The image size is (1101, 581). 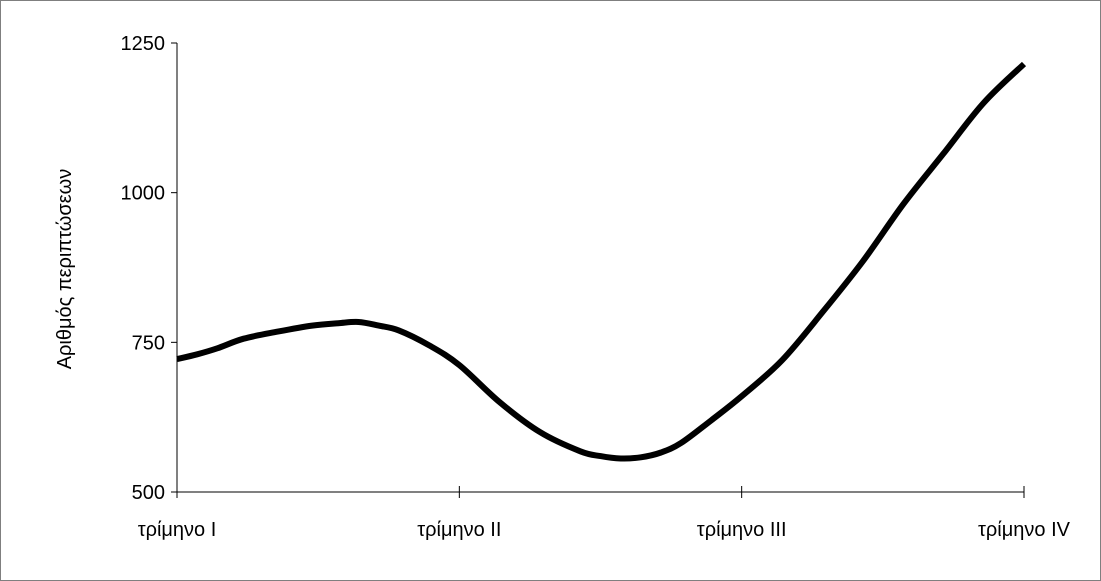 I want to click on x-tick-label: τρίμηνο III, so click(x=742, y=530).